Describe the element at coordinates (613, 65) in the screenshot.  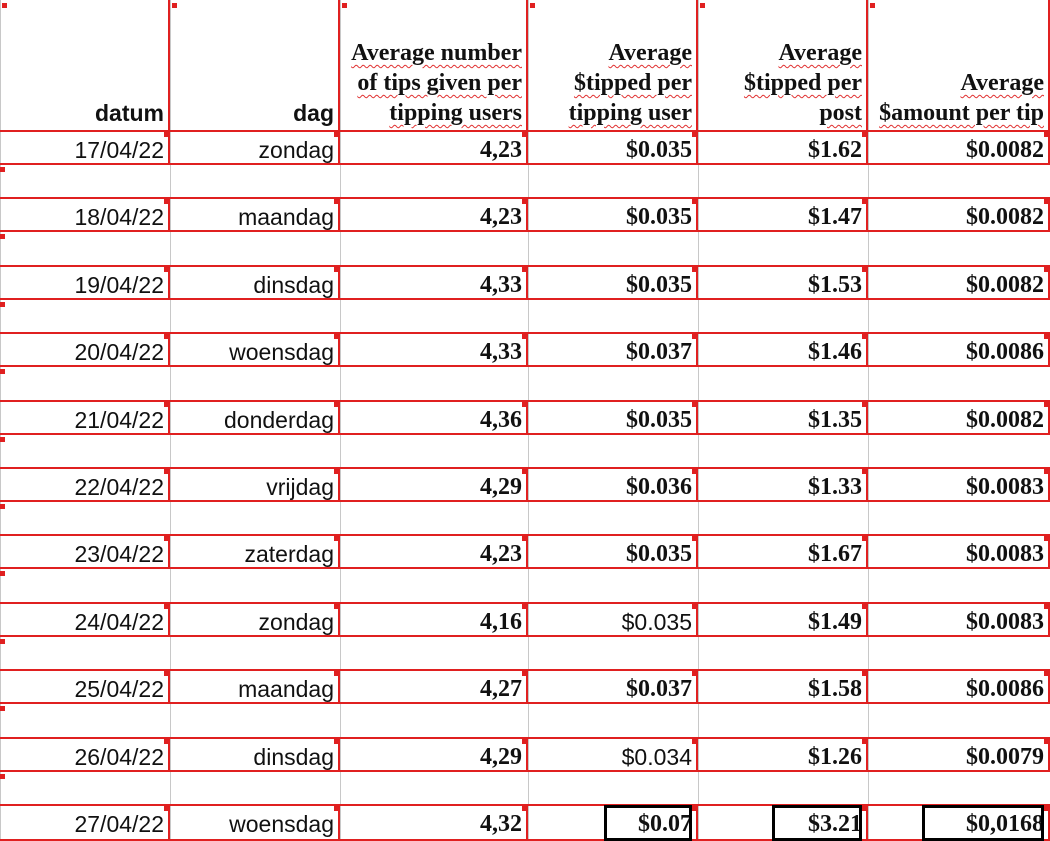
I see `header-cell: Average $tipped per tipping user` at that location.